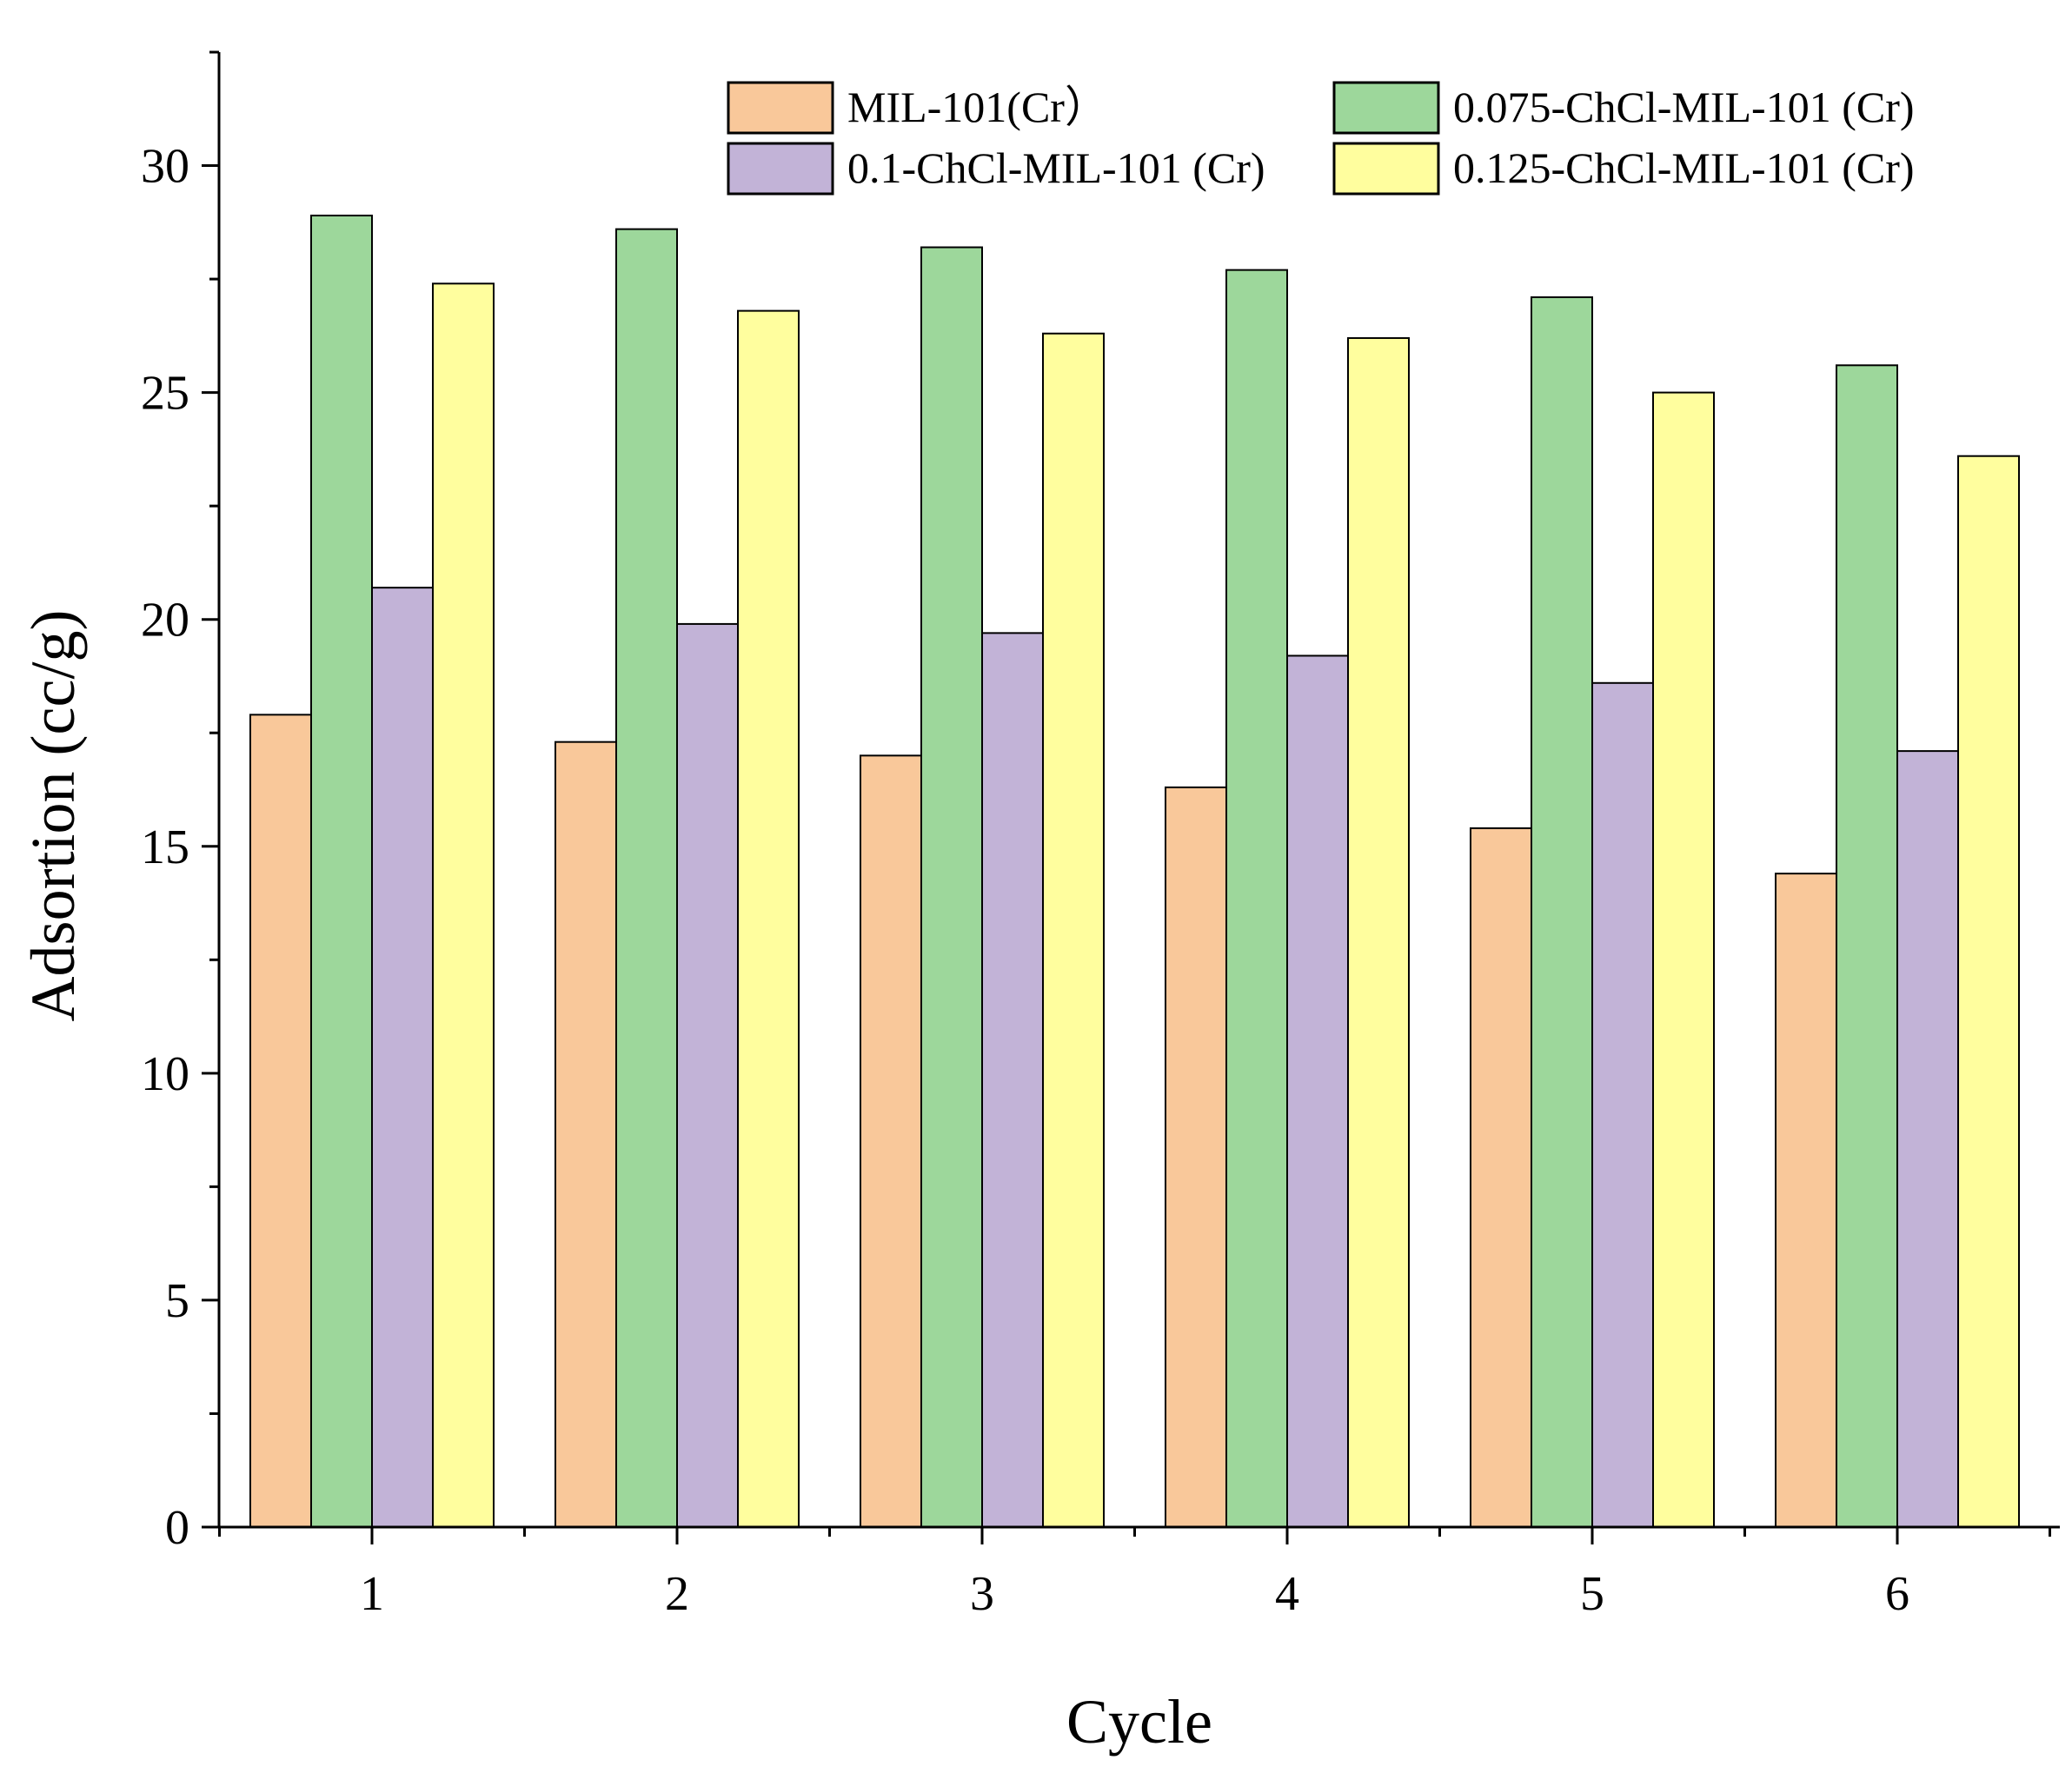 This screenshot has width=2072, height=1780. What do you see at coordinates (1592, 1594) in the screenshot?
I see `x-tick-label: 5` at bounding box center [1592, 1594].